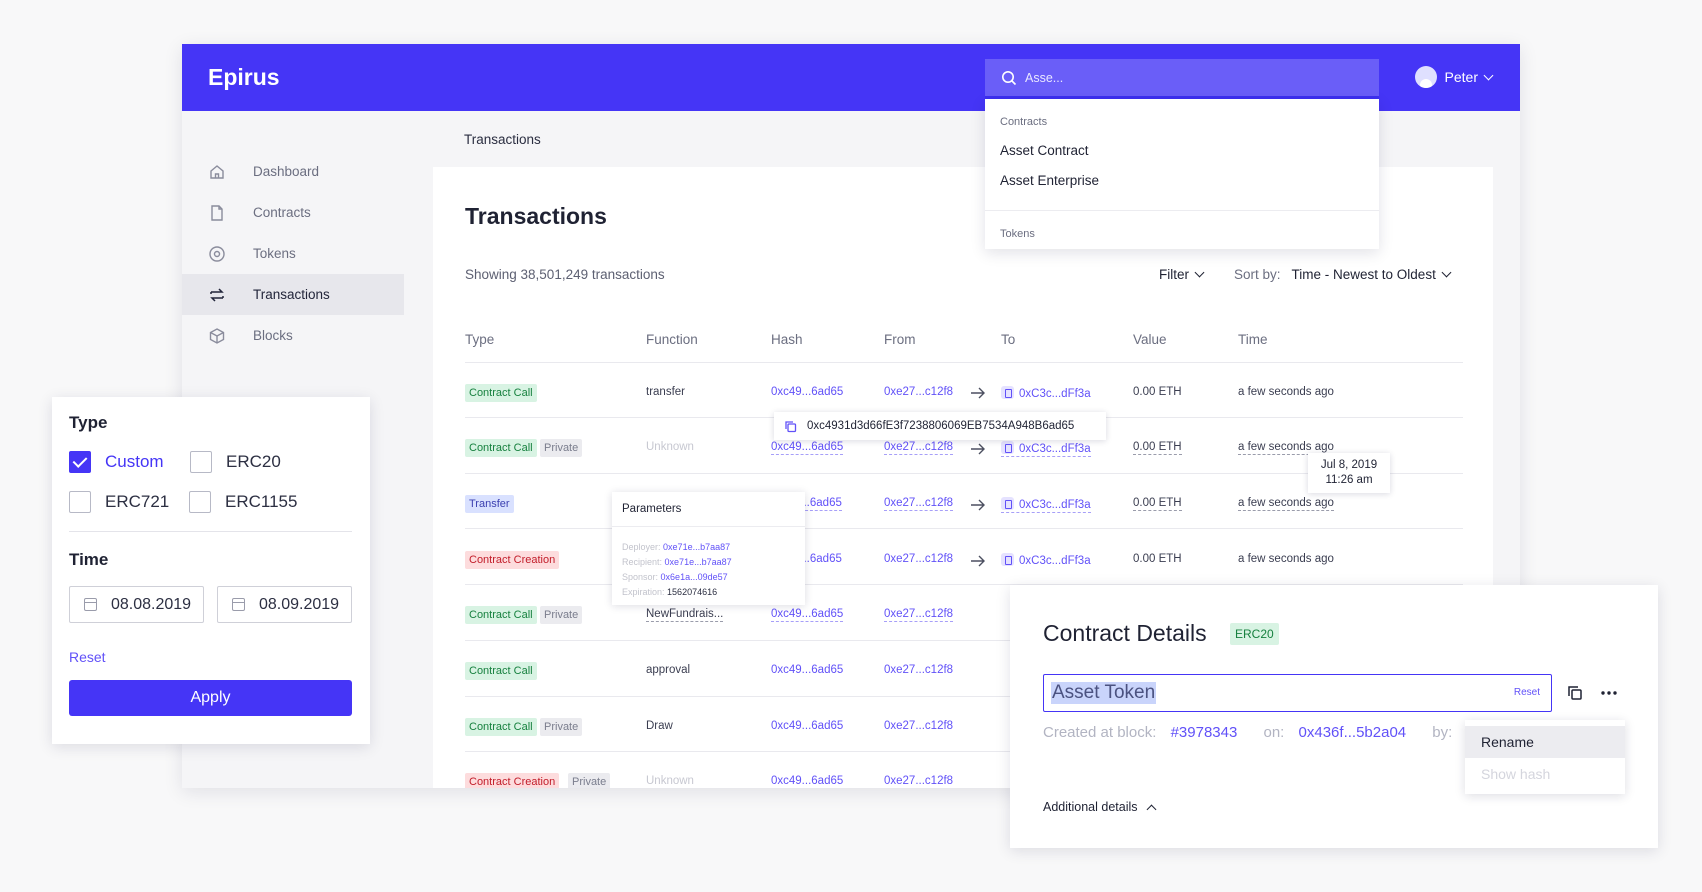 The image size is (1702, 892). What do you see at coordinates (200, 502) in the screenshot?
I see `checkbox-erc1155` at bounding box center [200, 502].